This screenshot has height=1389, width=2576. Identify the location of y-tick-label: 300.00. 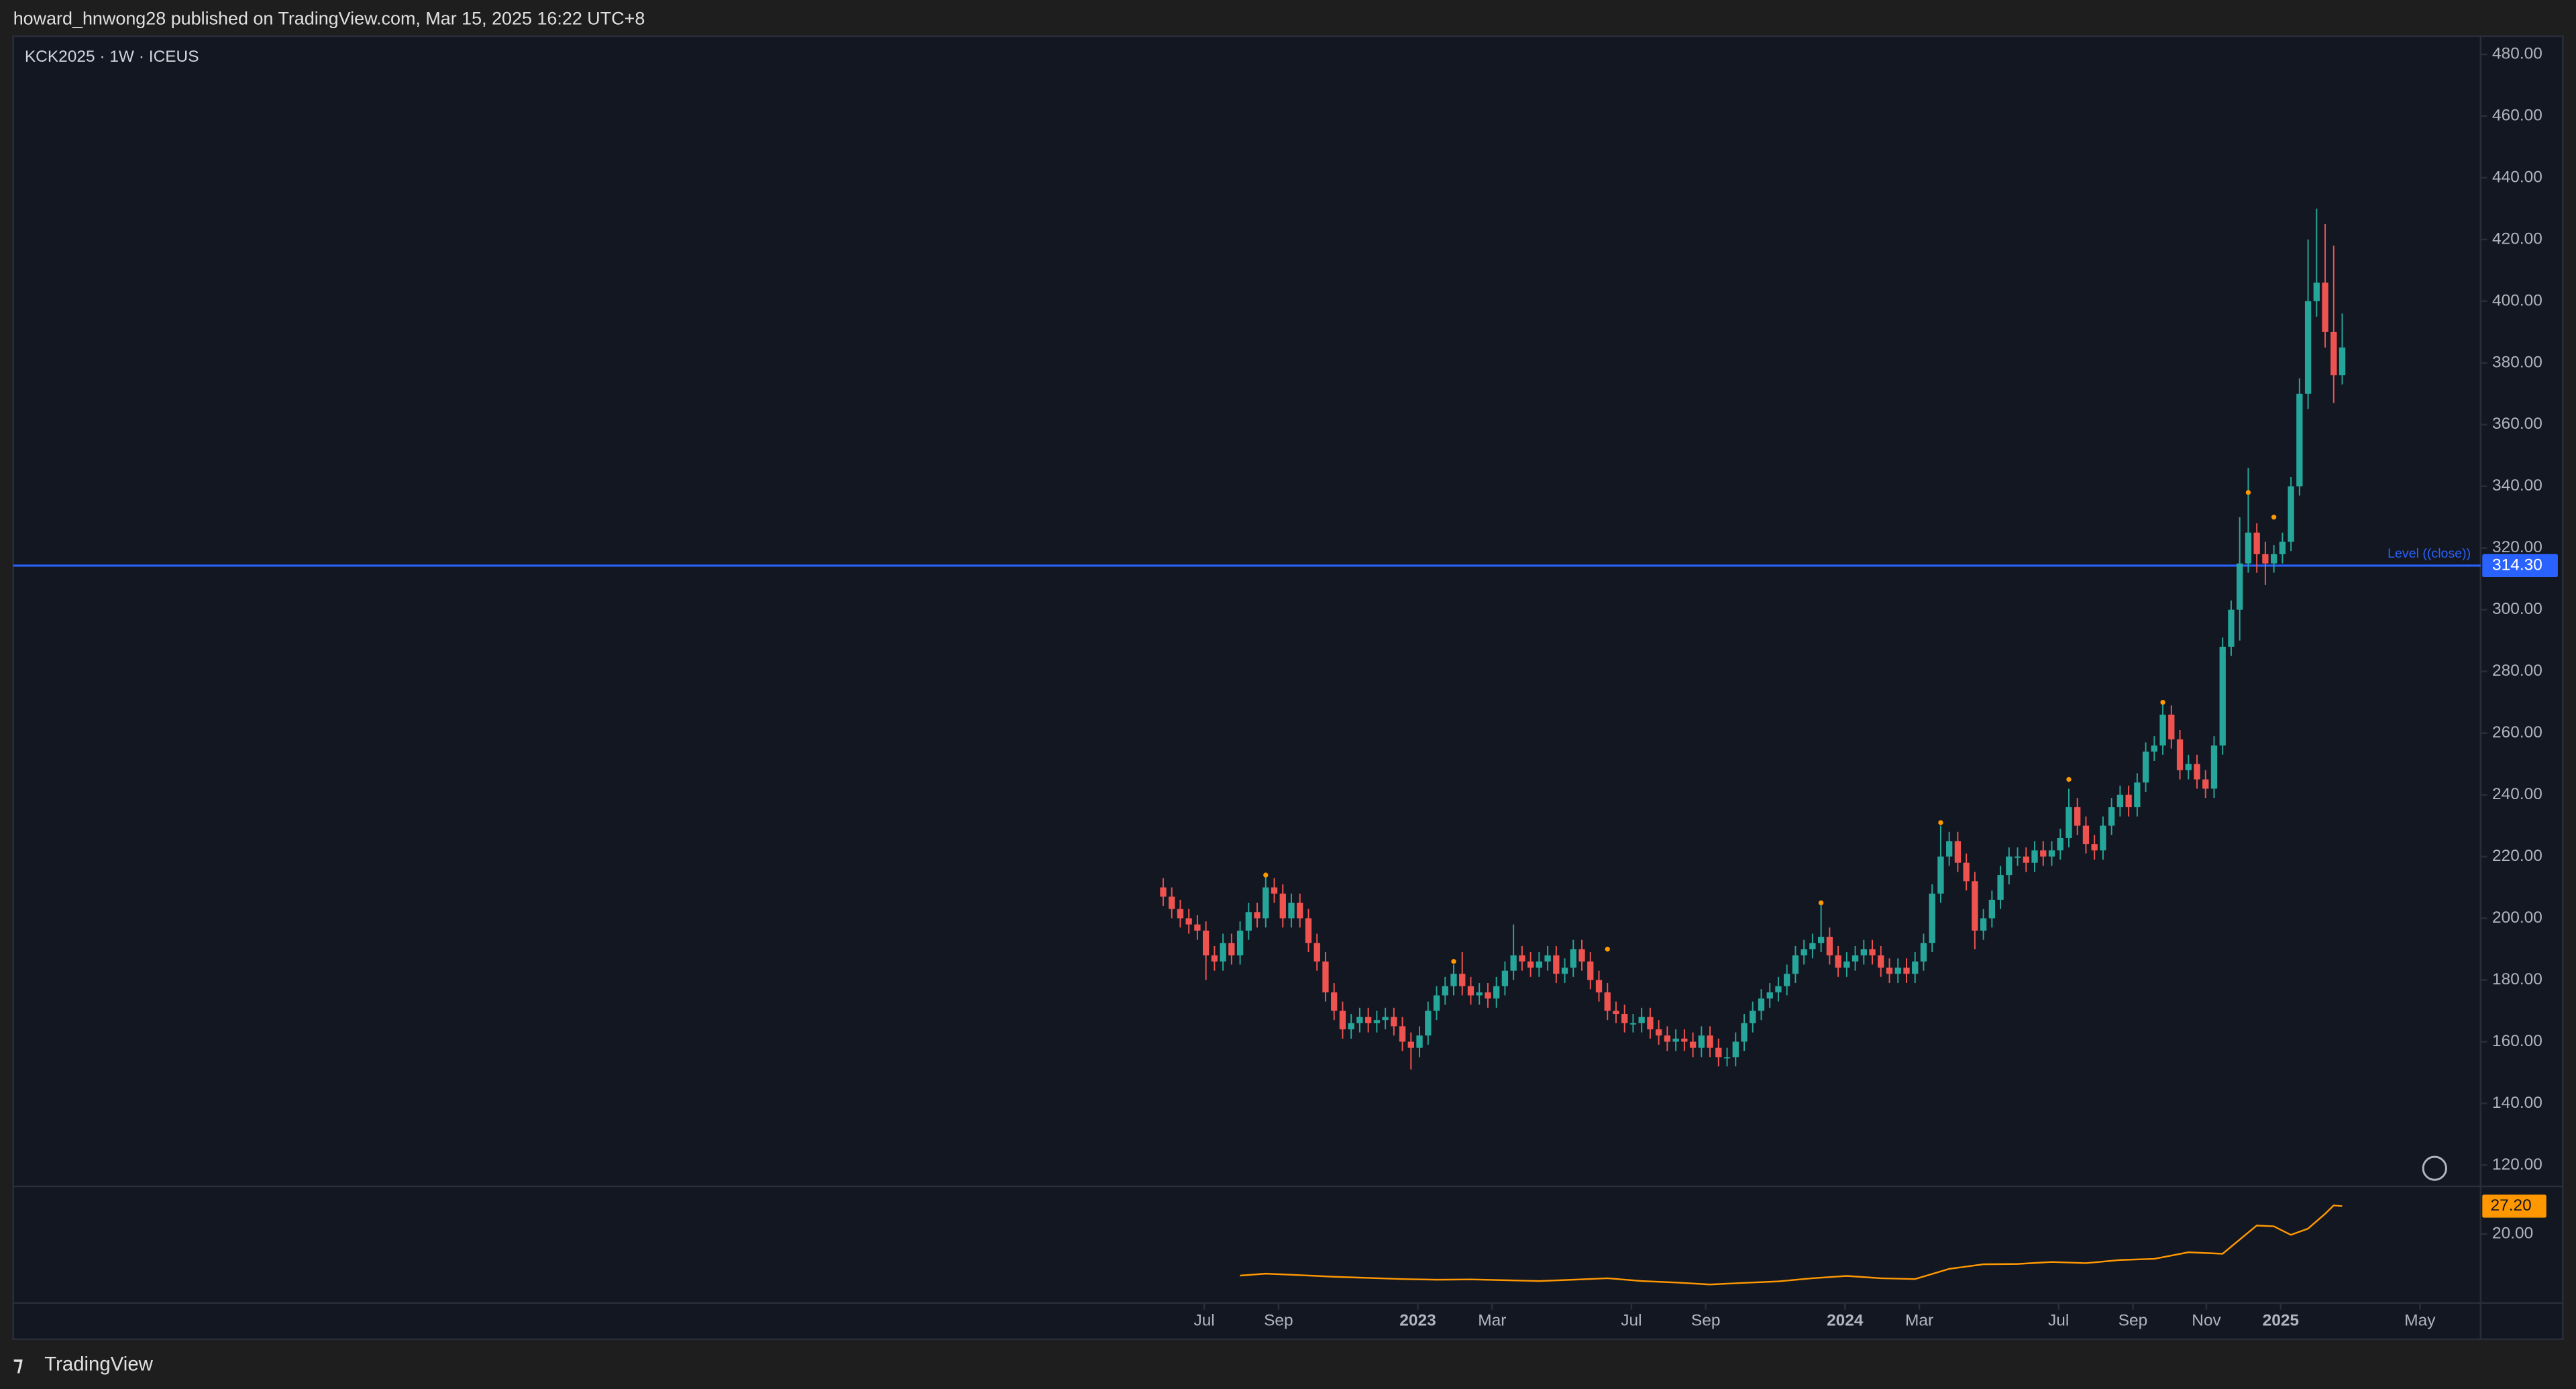
(2517, 609).